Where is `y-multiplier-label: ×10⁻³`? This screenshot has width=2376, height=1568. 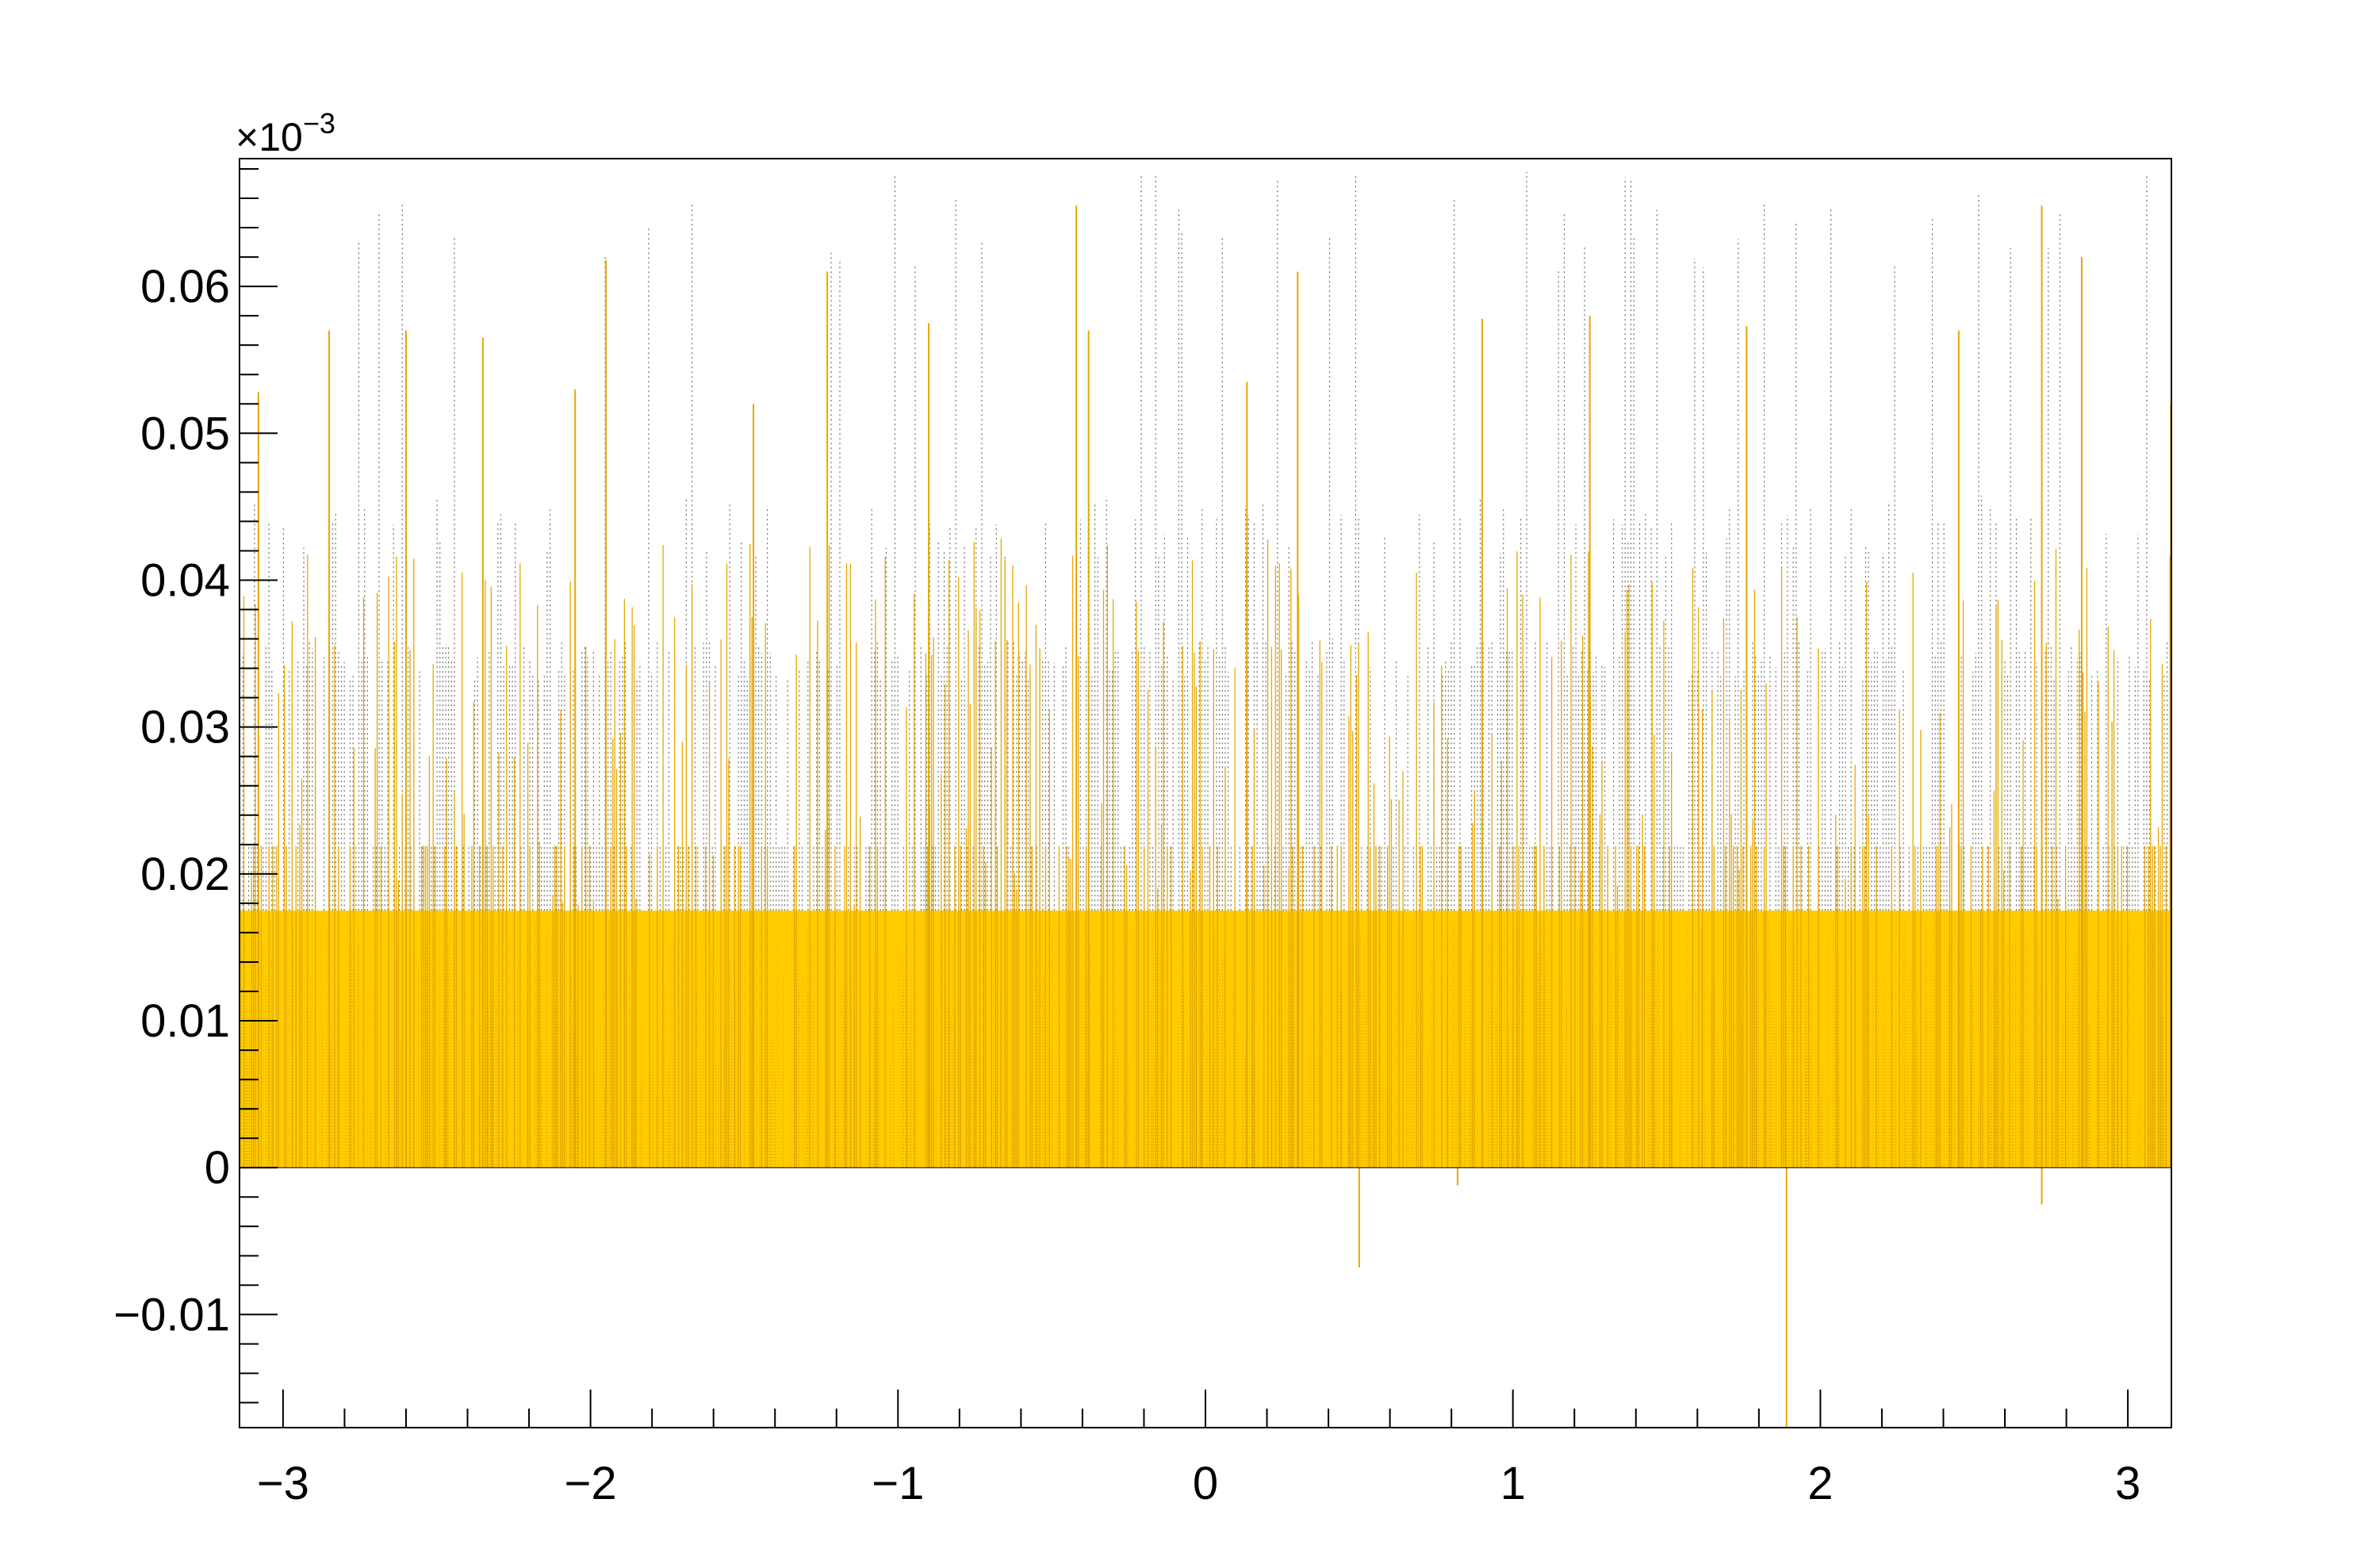 y-multiplier-label: ×10⁻³ is located at coordinates (285, 133).